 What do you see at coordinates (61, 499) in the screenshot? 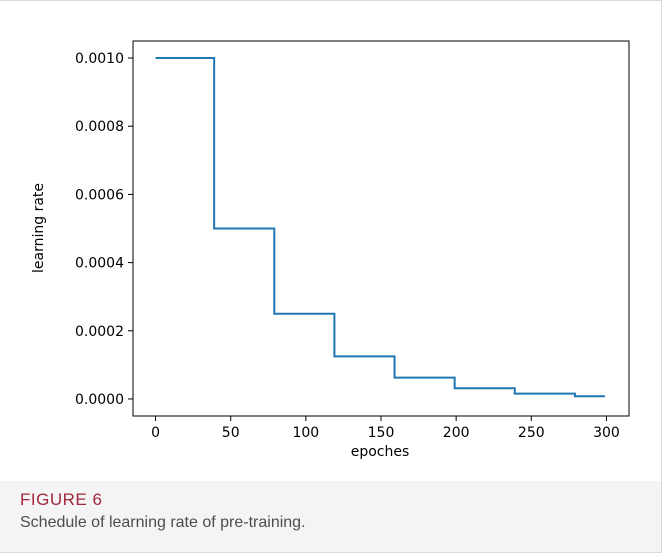
I see `figure-label: FIGURE 6` at bounding box center [61, 499].